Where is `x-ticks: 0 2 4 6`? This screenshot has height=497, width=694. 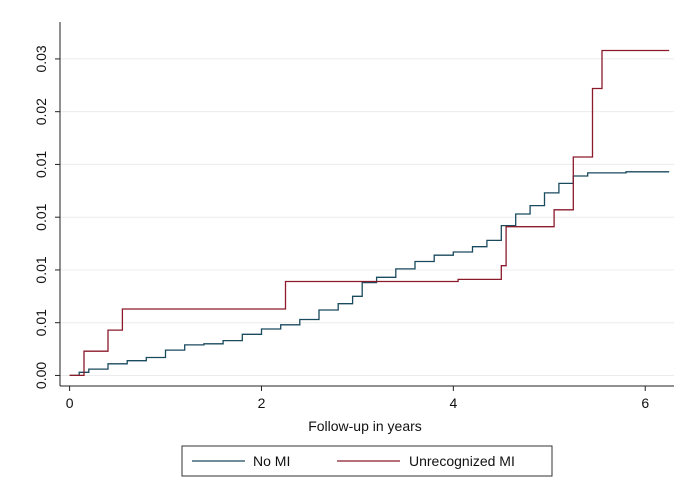 x-ticks: 0 2 4 6 is located at coordinates (357, 398).